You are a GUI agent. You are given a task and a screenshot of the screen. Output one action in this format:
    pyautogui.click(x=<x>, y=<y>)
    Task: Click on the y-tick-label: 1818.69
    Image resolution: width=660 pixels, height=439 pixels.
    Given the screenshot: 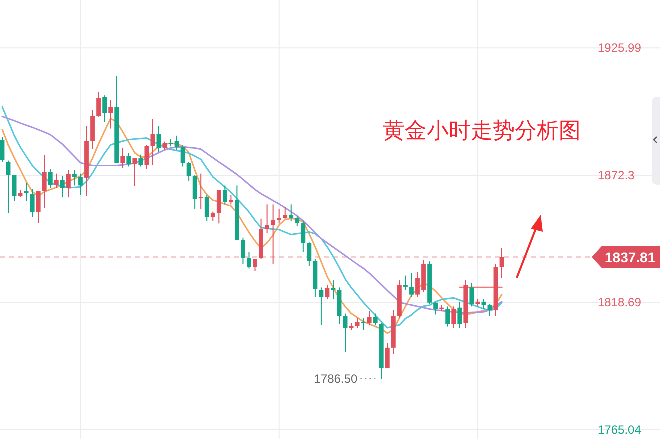 What is the action you would take?
    pyautogui.click(x=620, y=303)
    